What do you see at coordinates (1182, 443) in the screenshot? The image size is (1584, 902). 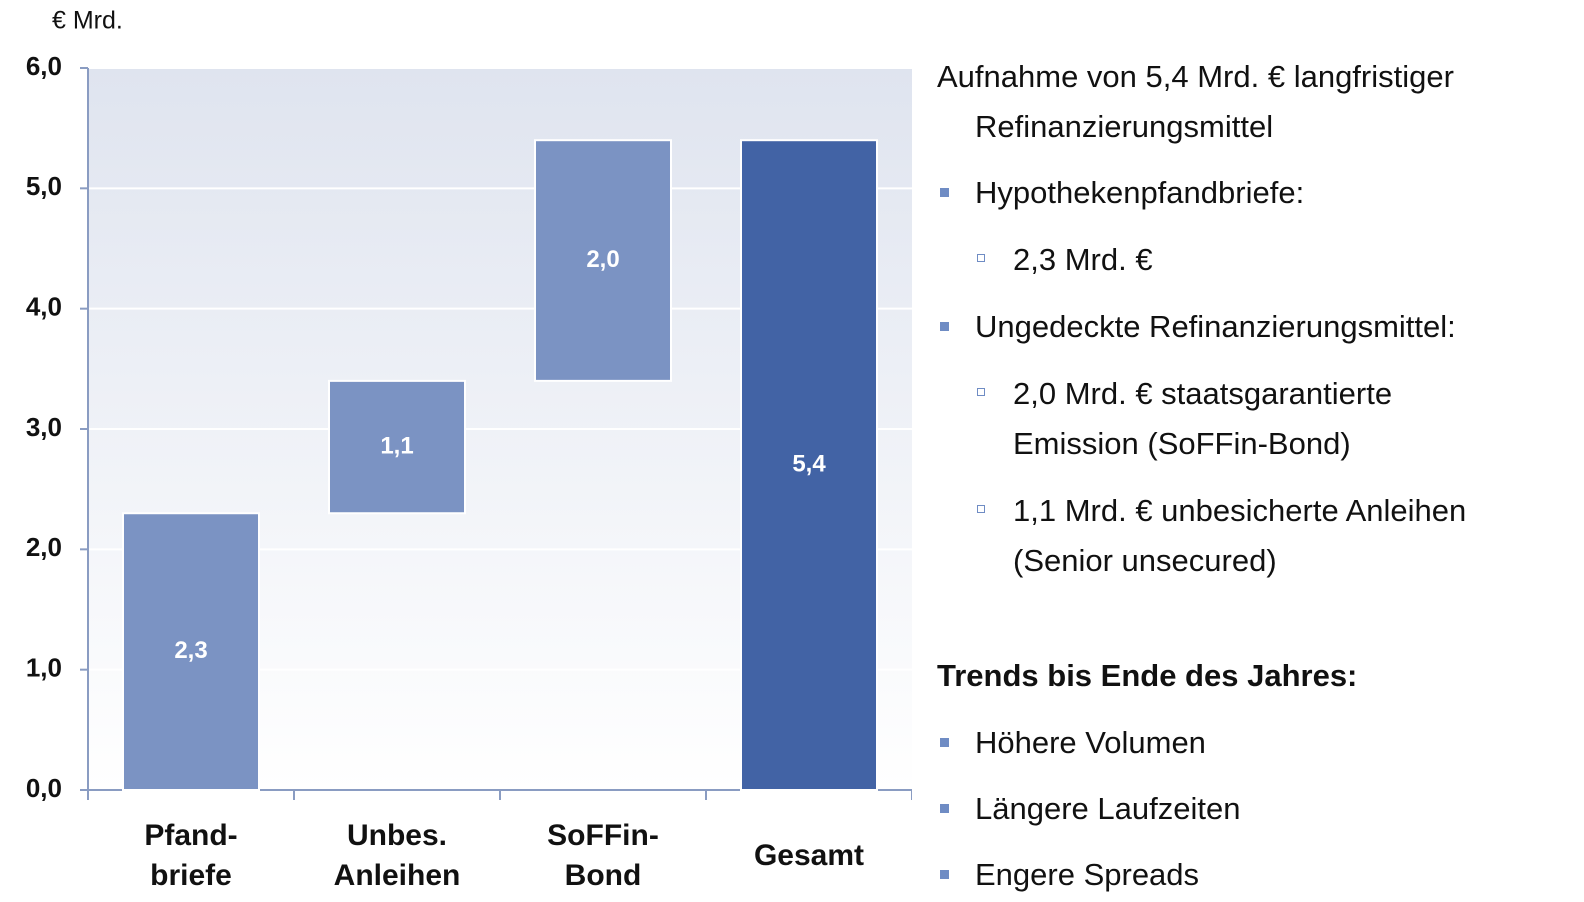 I see `item-text: Emission (SoFFin-Bond)` at bounding box center [1182, 443].